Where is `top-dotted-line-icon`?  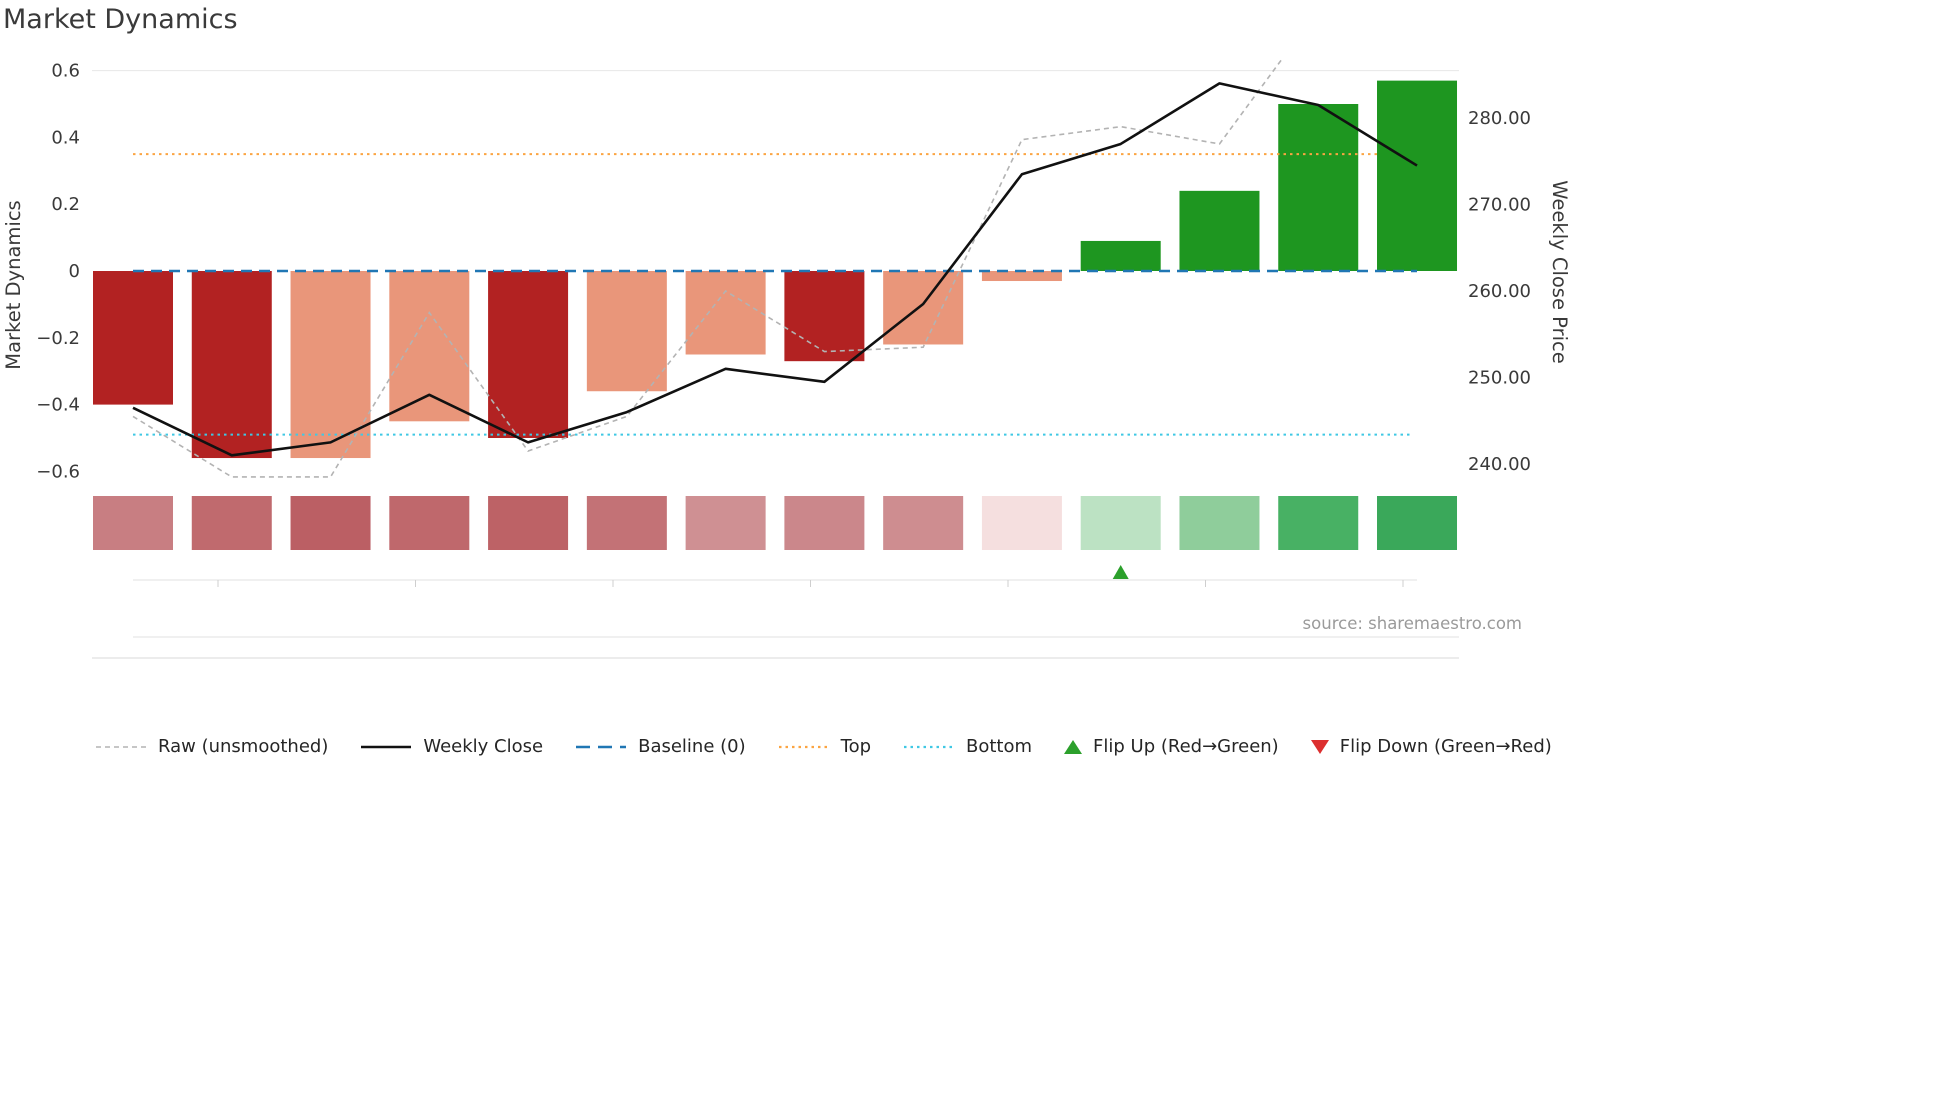
top-dotted-line-icon is located at coordinates (803, 746).